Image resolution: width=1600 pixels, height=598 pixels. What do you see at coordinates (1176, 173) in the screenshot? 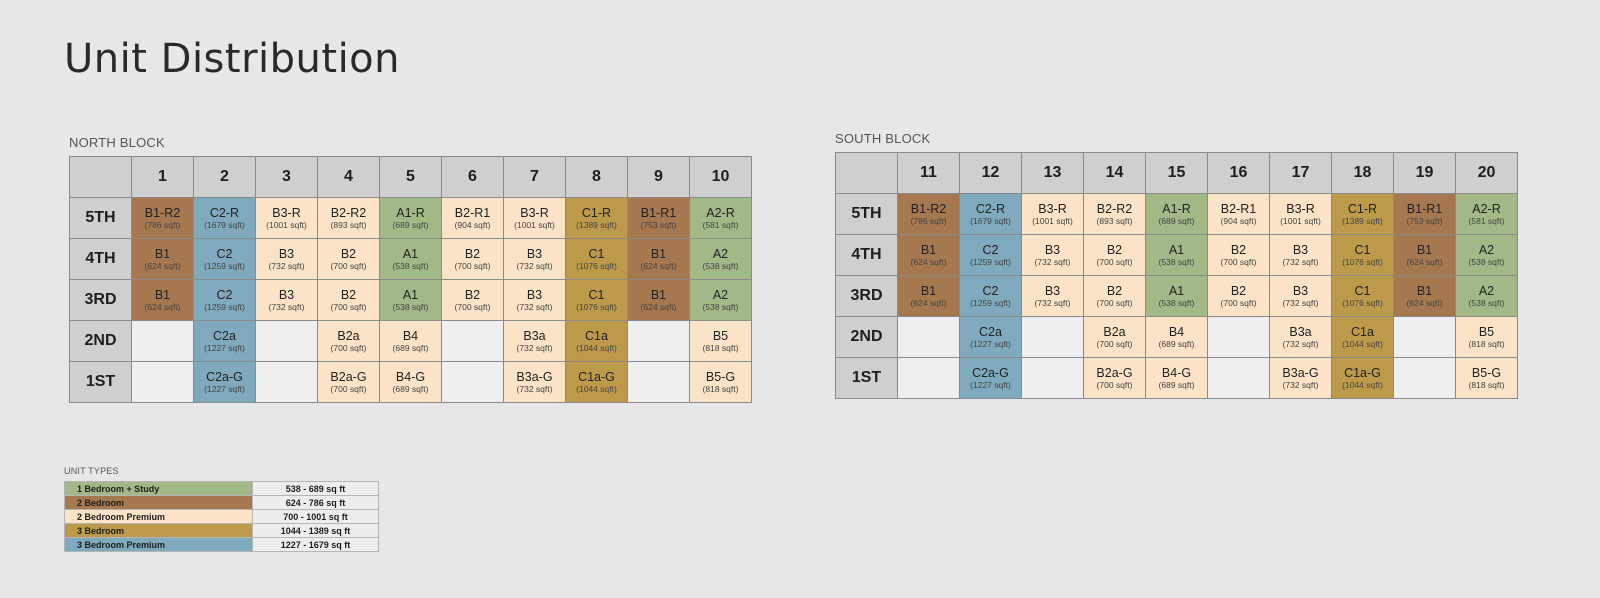
I see `header-row: 11 12 13 14 15 16 17 18 19 20` at bounding box center [1176, 173].